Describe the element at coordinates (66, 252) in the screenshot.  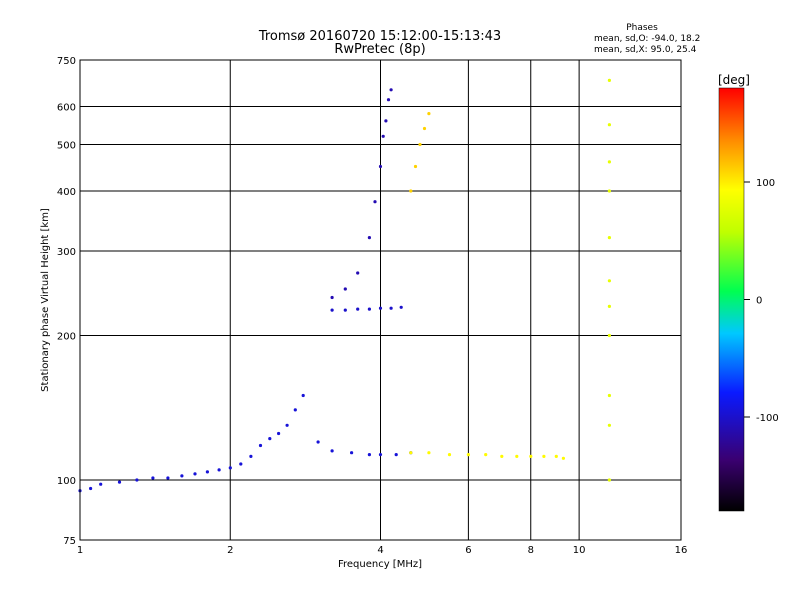
I see `y-tick-label: 300` at that location.